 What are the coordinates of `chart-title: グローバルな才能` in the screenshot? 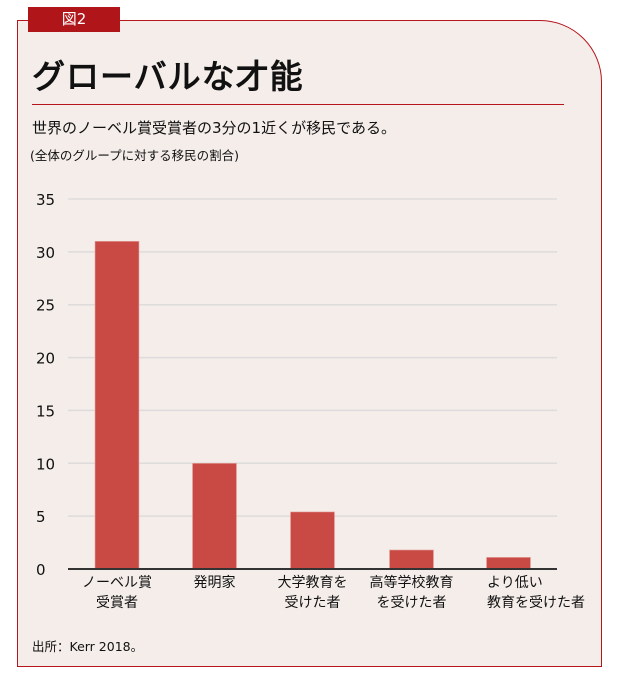 It's located at (168, 76).